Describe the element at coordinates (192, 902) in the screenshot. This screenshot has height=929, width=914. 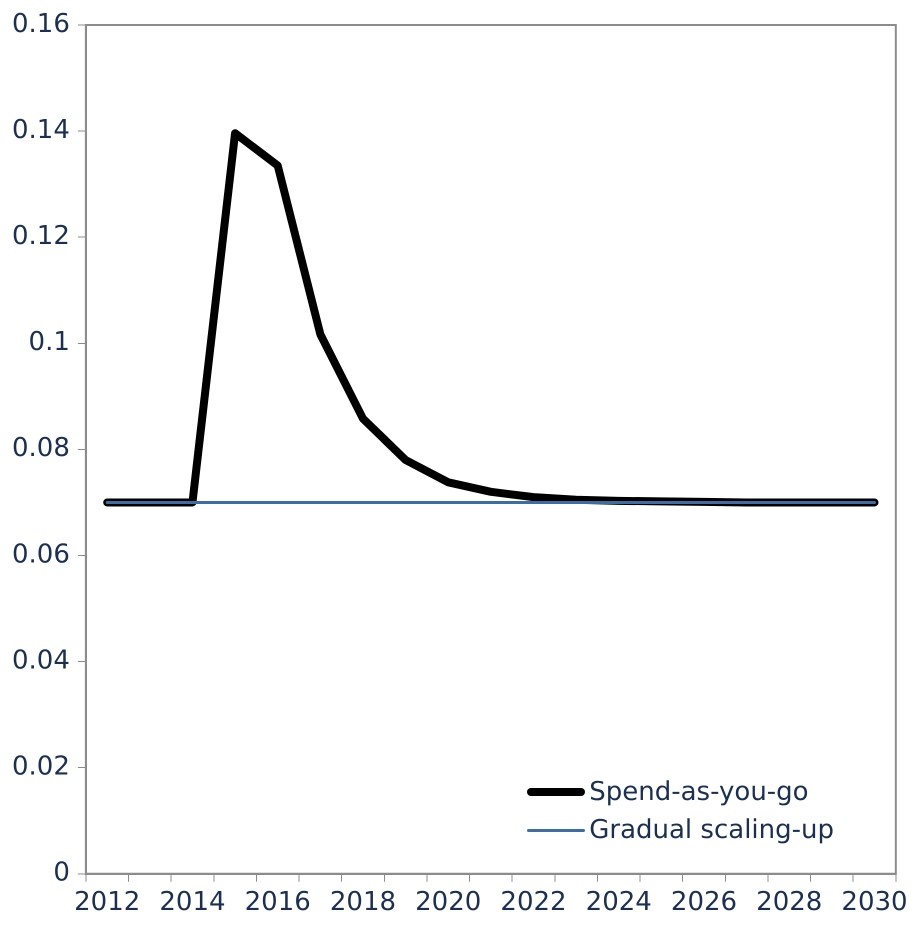
I see `x-tick-label: 2014` at that location.